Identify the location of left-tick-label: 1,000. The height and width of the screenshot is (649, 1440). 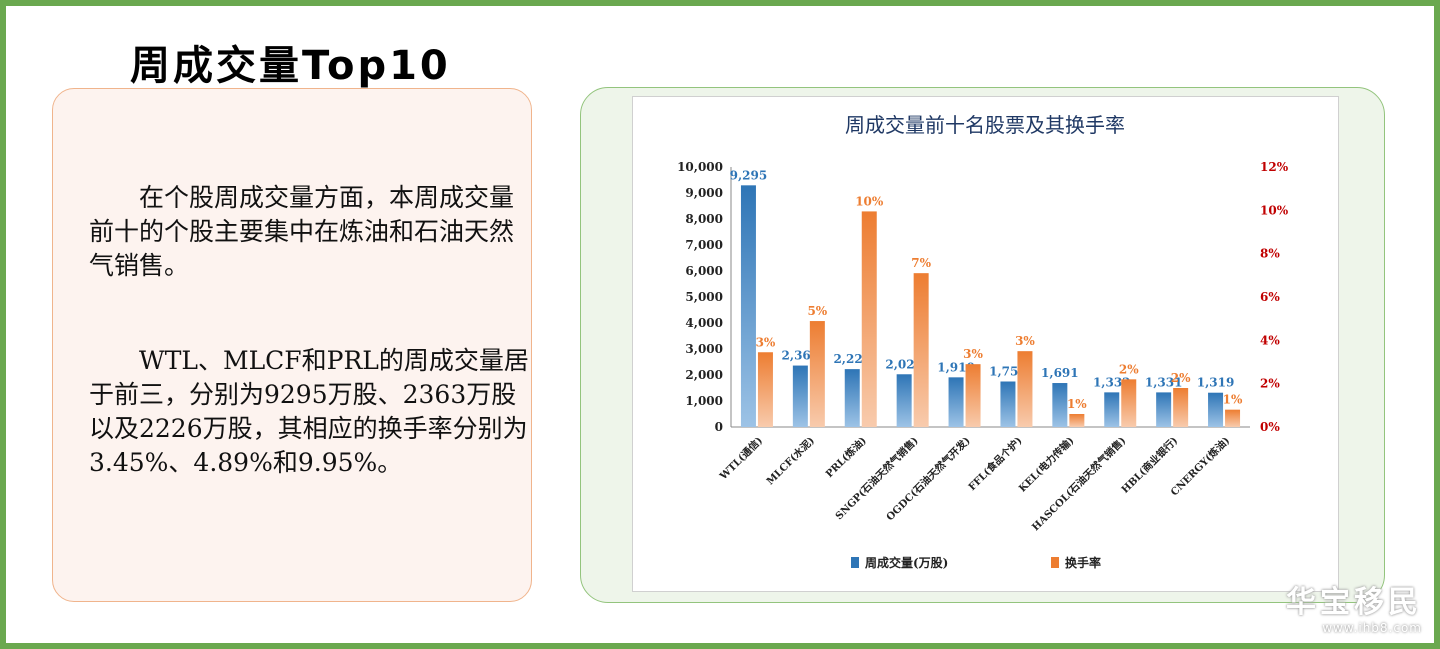
(704, 401).